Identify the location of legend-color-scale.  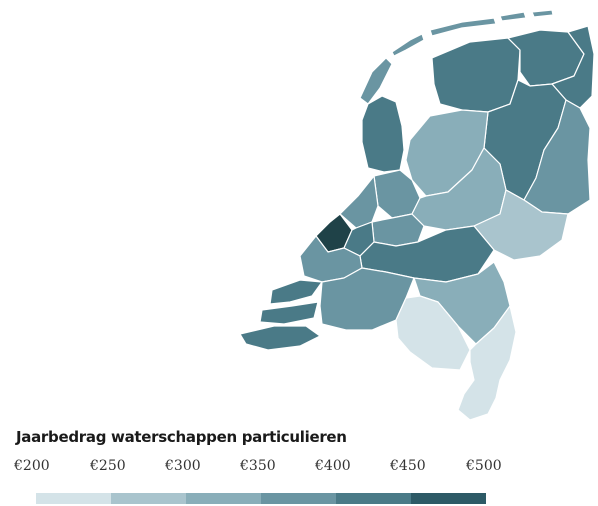
(261, 498).